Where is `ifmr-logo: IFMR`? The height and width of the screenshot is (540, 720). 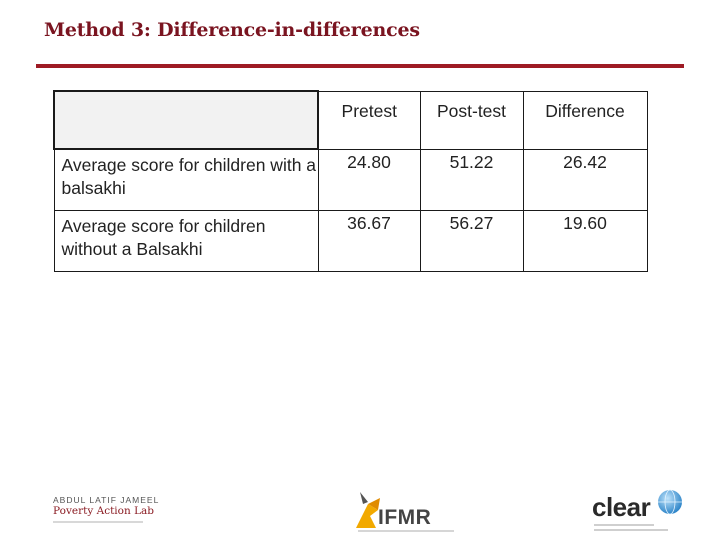 ifmr-logo: IFMR is located at coordinates (404, 510).